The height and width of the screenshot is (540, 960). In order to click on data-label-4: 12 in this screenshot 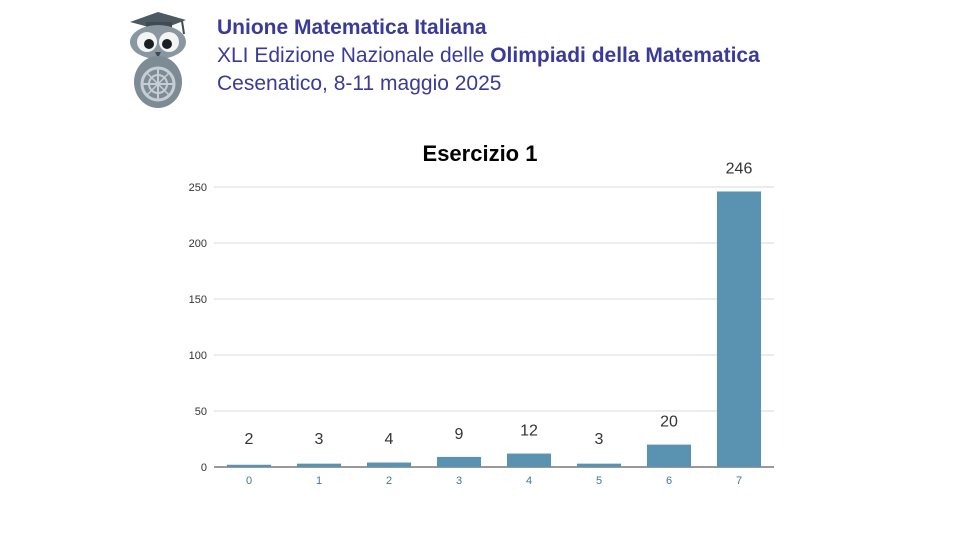, I will do `click(529, 431)`.